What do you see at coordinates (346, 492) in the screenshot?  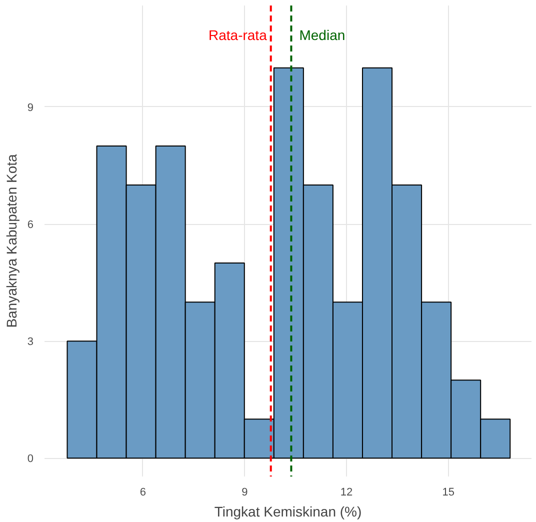 I see `x-tick-label: 12` at bounding box center [346, 492].